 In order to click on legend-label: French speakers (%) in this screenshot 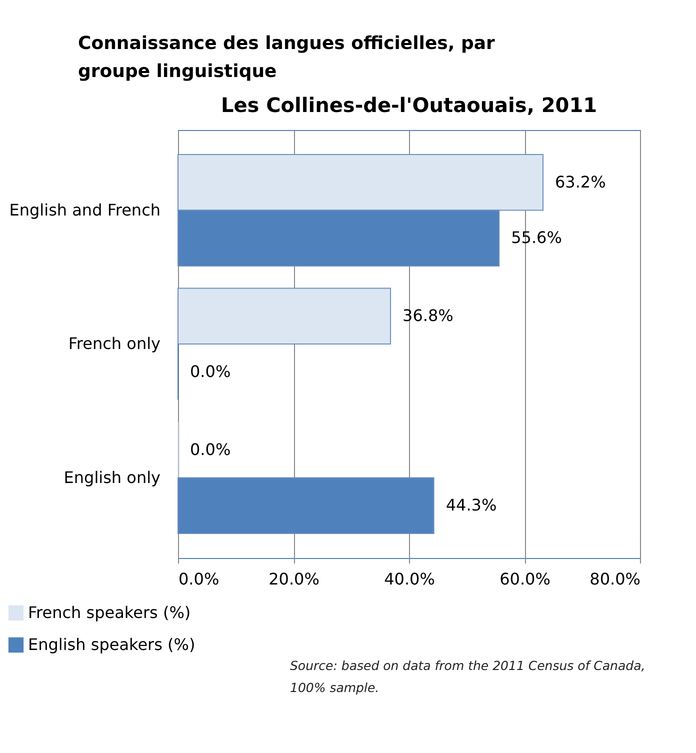, I will do `click(109, 612)`.